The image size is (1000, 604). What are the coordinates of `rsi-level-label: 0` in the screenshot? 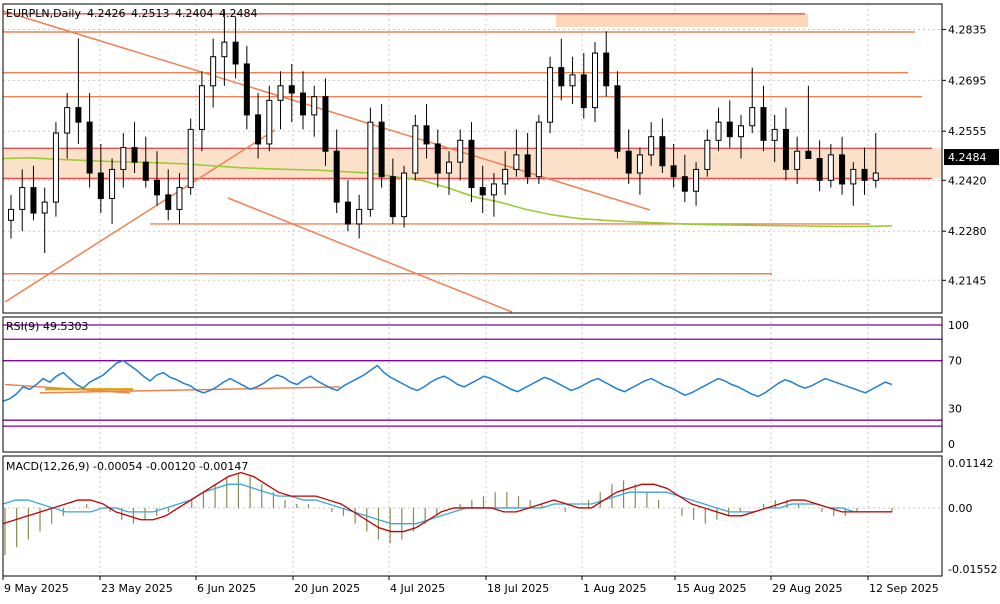 It's located at (951, 444).